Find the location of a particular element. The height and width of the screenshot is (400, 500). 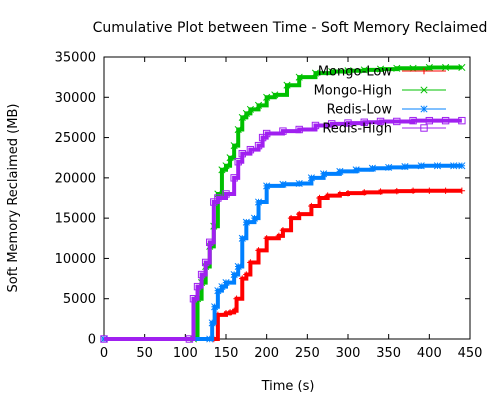

legend-label: Redis-High is located at coordinates (357, 129).